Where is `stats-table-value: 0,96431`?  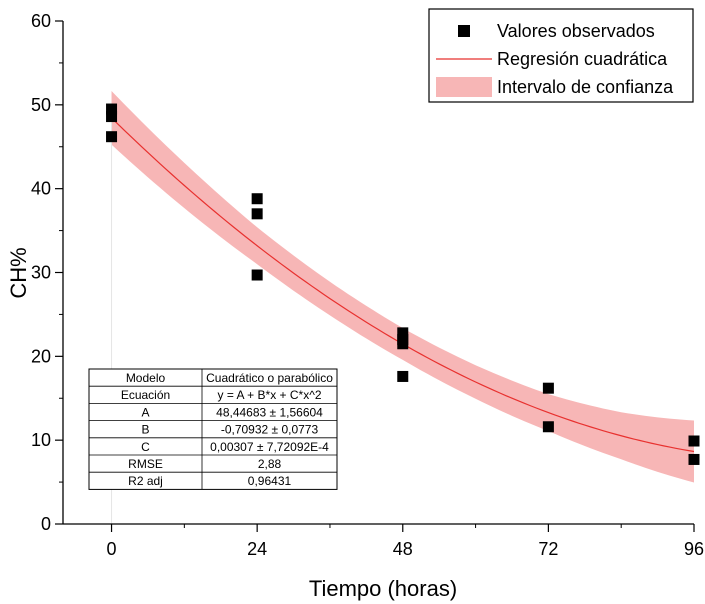 stats-table-value: 0,96431 is located at coordinates (270, 481).